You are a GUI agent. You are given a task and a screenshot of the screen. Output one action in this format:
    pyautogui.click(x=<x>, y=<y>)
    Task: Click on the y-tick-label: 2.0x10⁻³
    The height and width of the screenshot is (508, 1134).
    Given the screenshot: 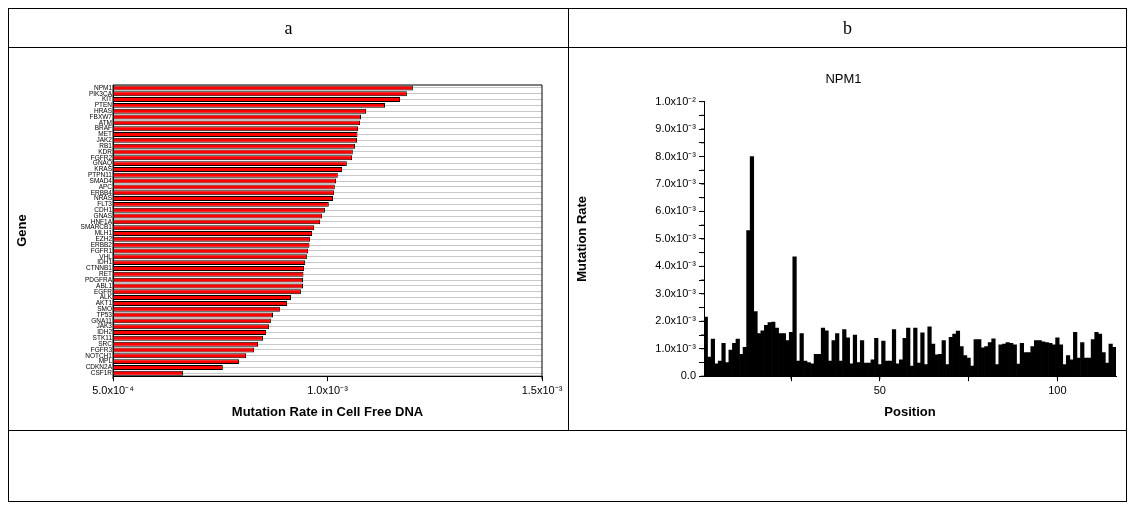 What is the action you would take?
    pyautogui.click(x=676, y=320)
    